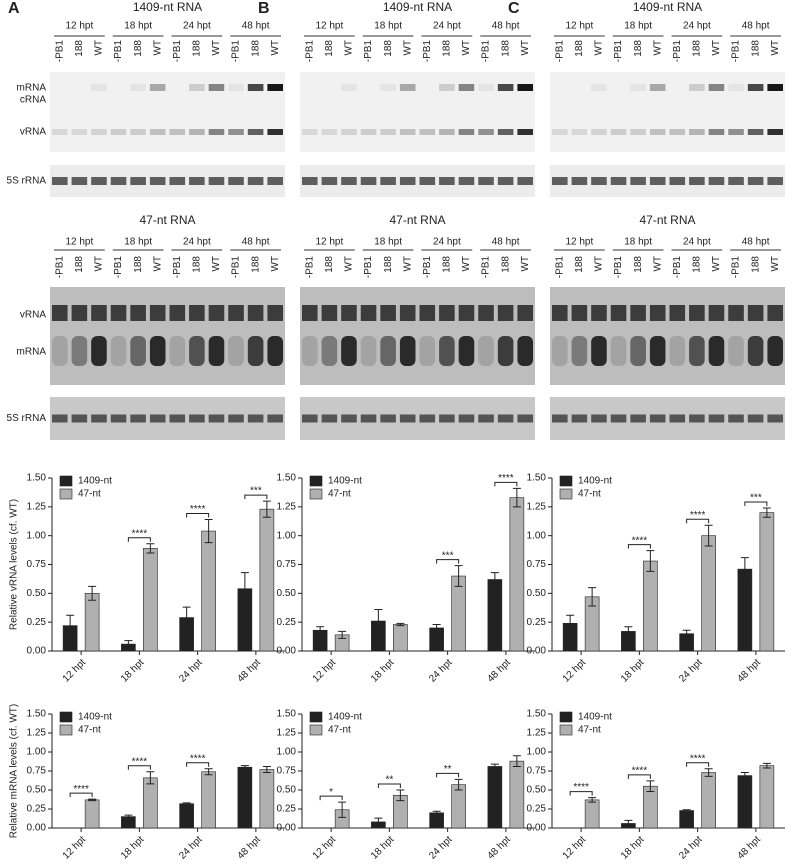 The image size is (796, 866). What do you see at coordinates (698, 515) in the screenshot?
I see `significance-label: ****` at bounding box center [698, 515].